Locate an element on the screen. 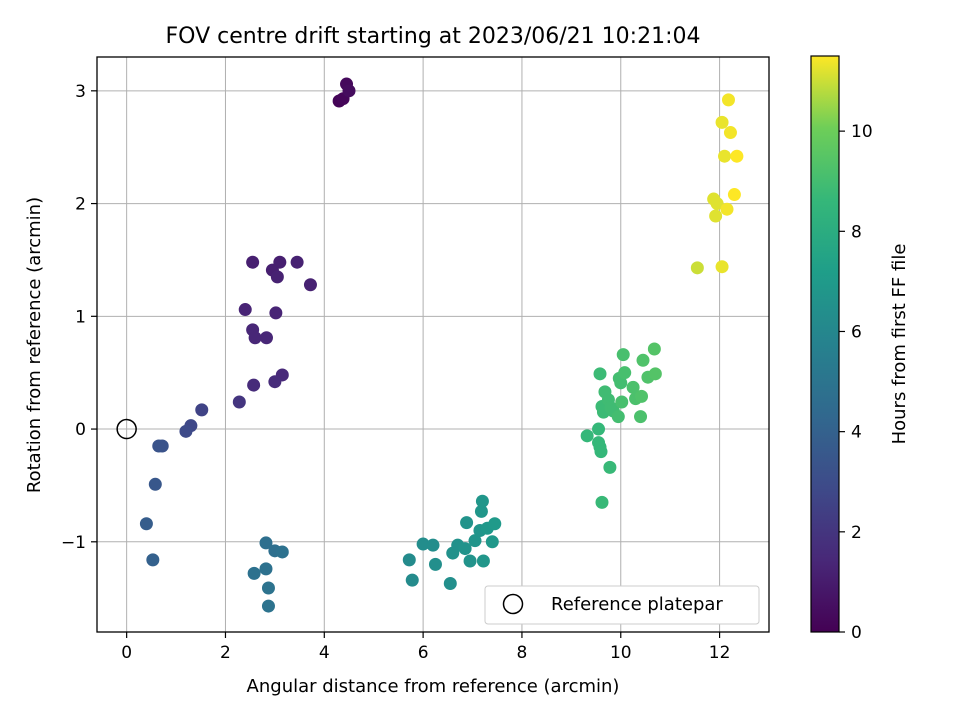 The width and height of the screenshot is (960, 720). x-tick-label: 0 is located at coordinates (126, 653).